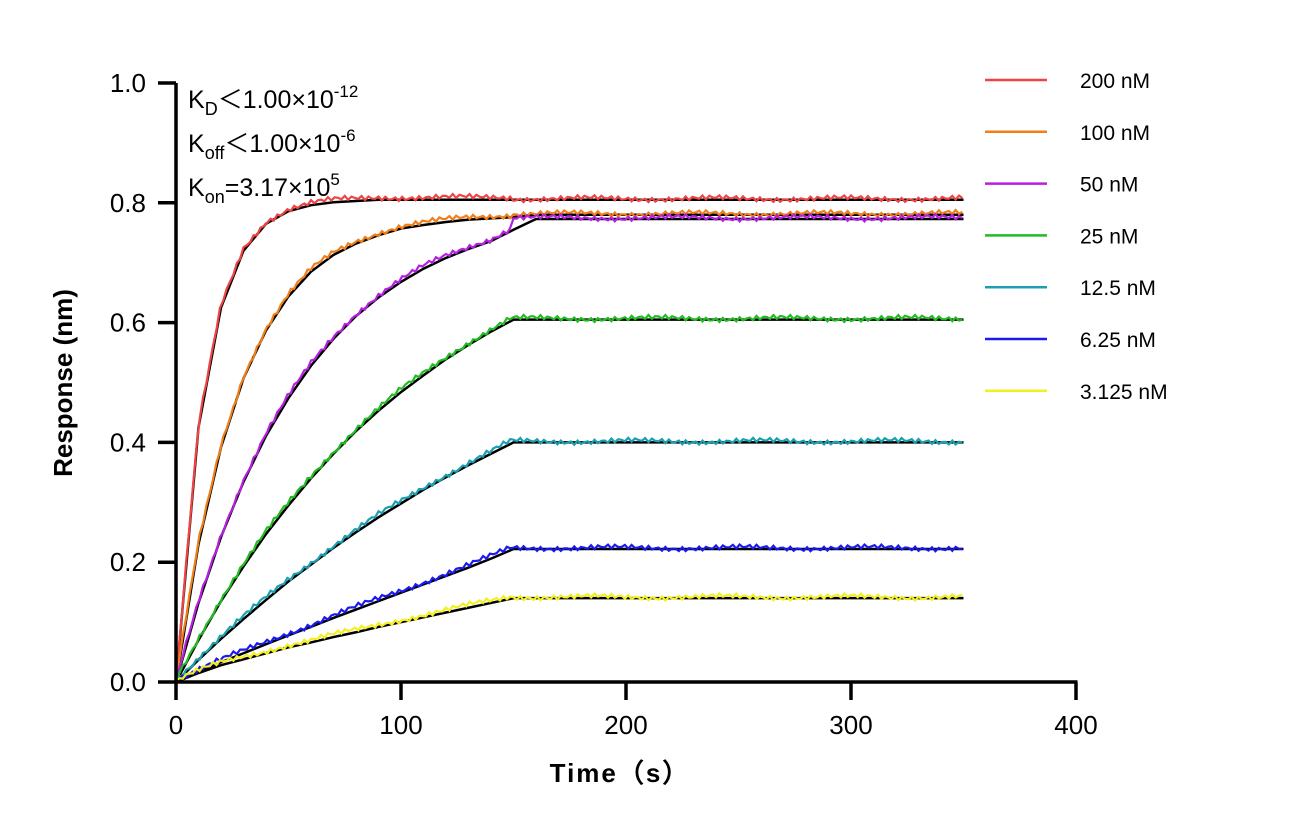  Describe the element at coordinates (1124, 392) in the screenshot. I see `legend-label: 3.125 nM` at that location.